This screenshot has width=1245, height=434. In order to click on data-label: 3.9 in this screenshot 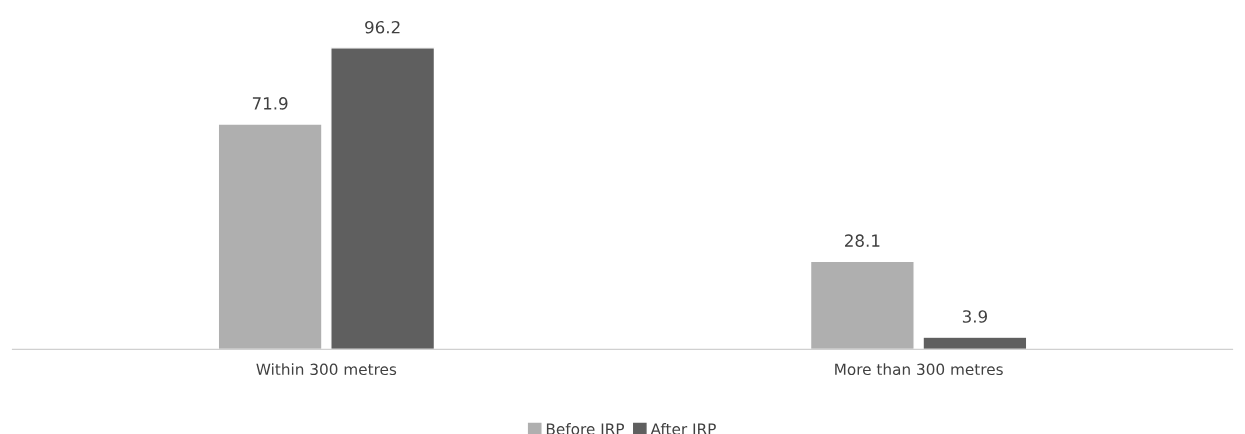, I will do `click(974, 316)`.